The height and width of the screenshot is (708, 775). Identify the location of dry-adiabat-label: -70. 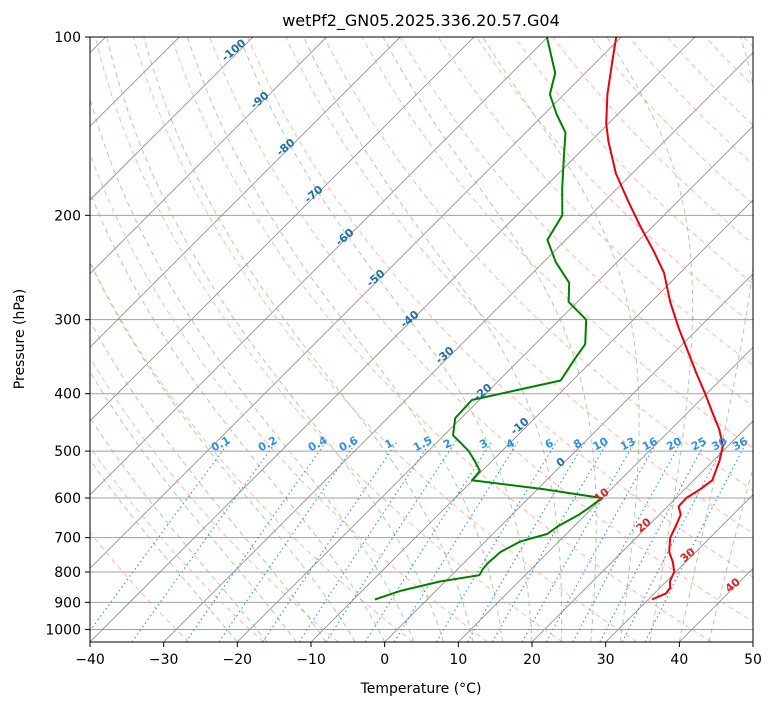
(314, 194).